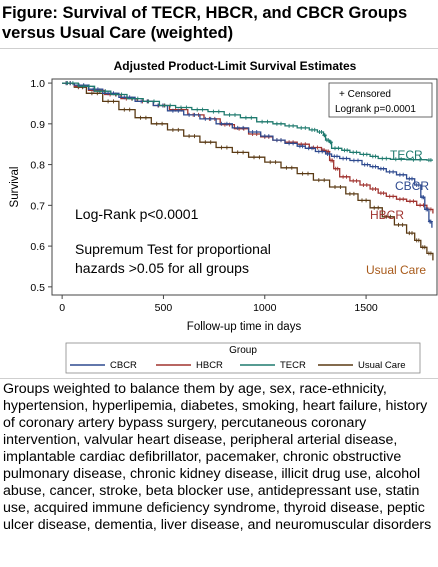  What do you see at coordinates (247, 121) in the screenshot?
I see `survival-curve-tecr` at bounding box center [247, 121].